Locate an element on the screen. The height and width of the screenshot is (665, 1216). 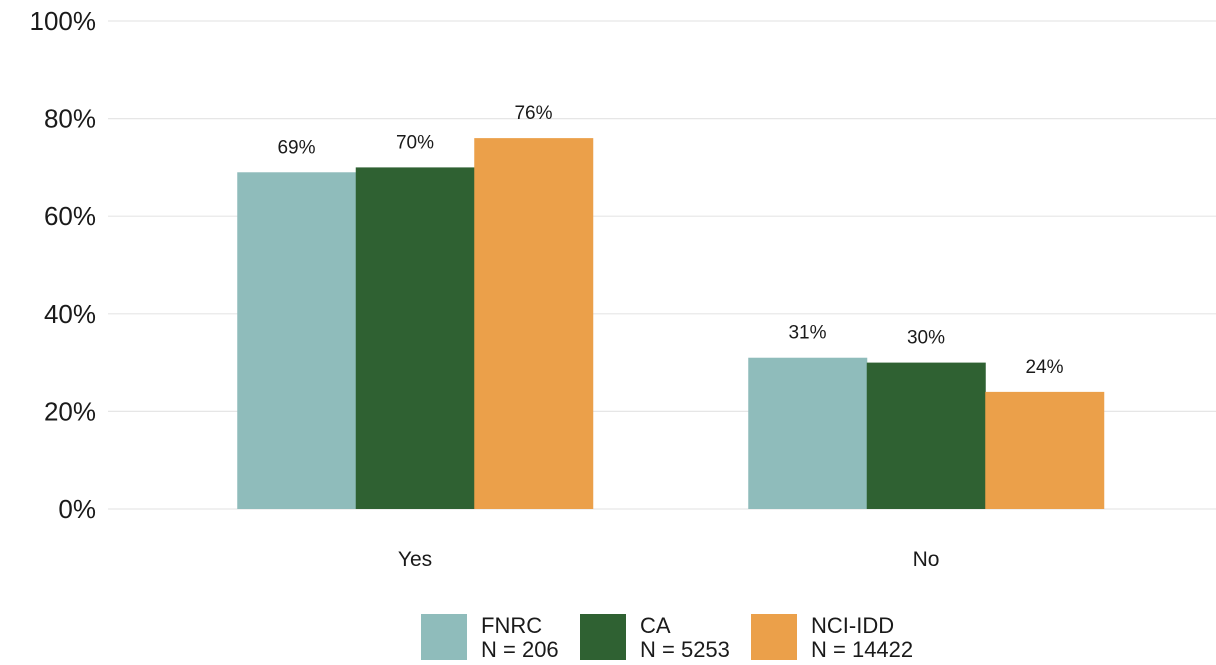
data-label: 76% is located at coordinates (533, 113).